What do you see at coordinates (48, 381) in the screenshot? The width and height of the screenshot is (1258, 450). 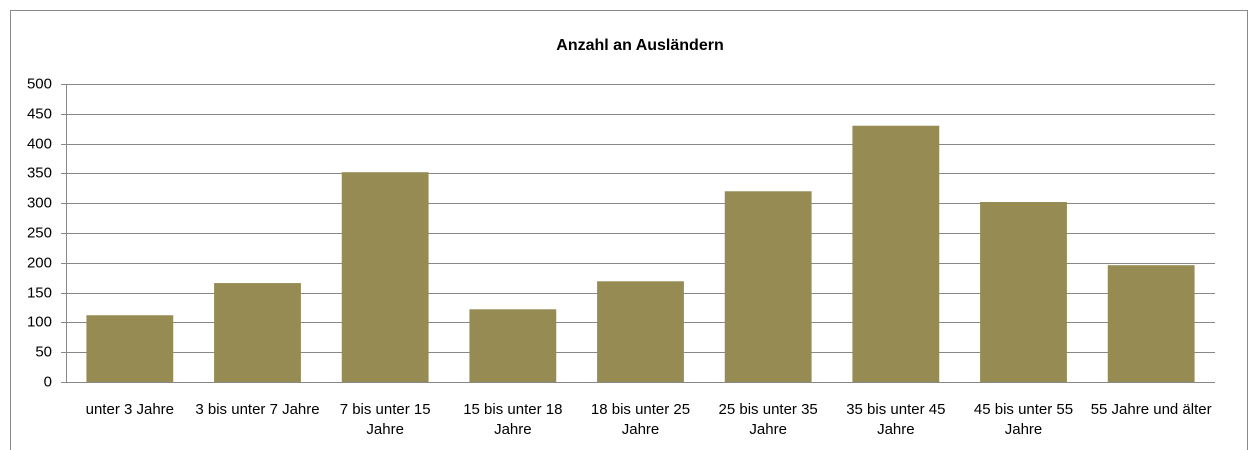 I see `y-tick-label: 0` at bounding box center [48, 381].